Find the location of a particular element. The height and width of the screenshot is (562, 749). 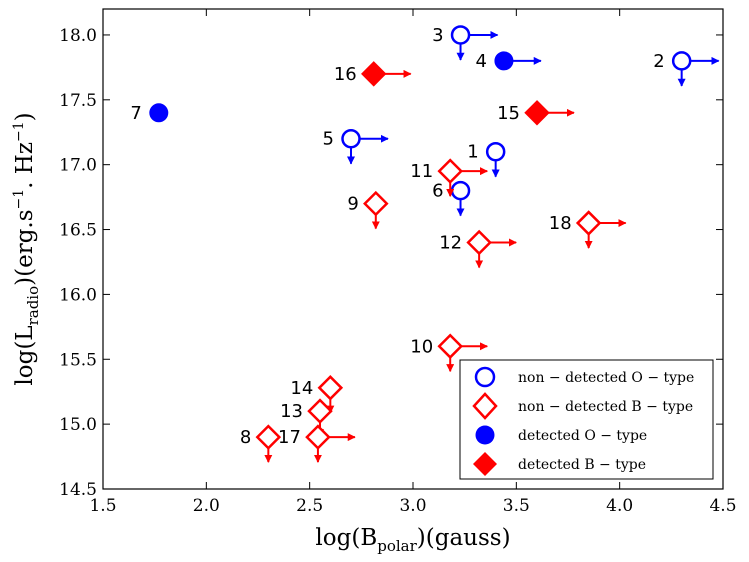

y-tick-label: 14.5 is located at coordinates (78, 490).